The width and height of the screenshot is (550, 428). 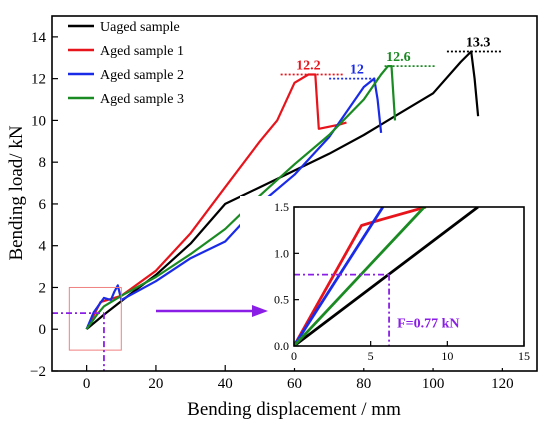 I want to click on inset-y-tick-label: 0.0, so click(x=281, y=346).